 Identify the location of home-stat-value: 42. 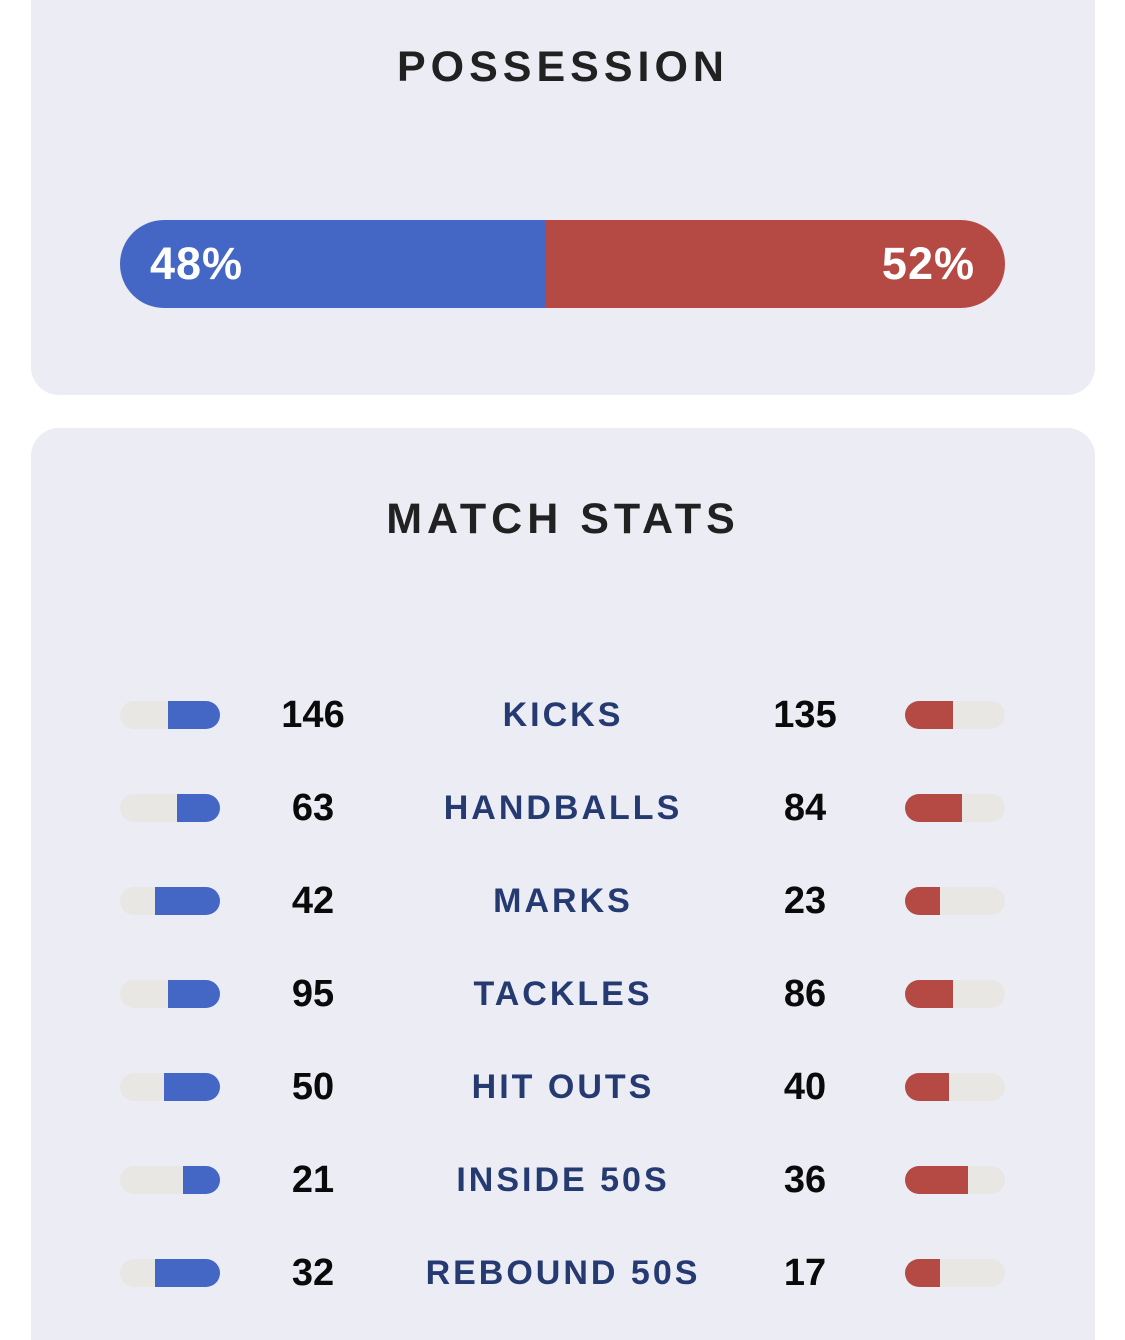
(313, 900).